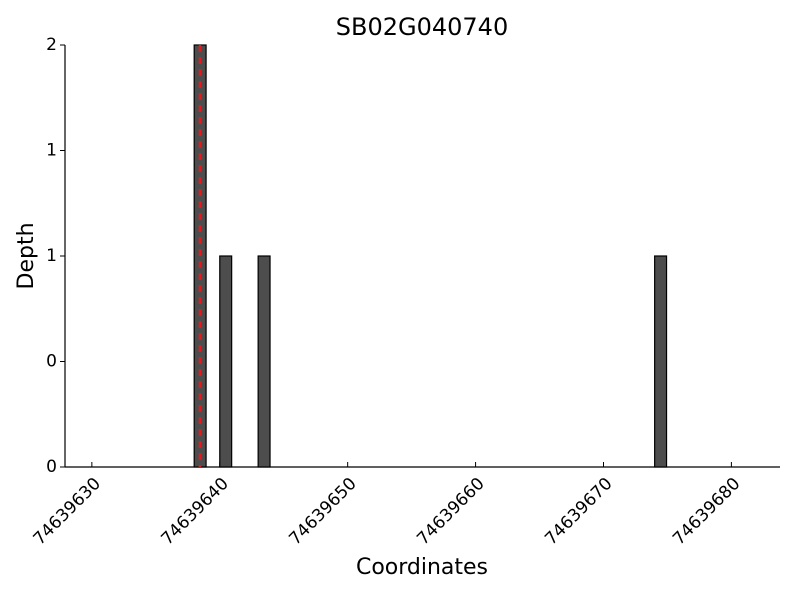 This screenshot has width=800, height=600. What do you see at coordinates (195, 511) in the screenshot?
I see `x-tick-label: 74639640` at bounding box center [195, 511].